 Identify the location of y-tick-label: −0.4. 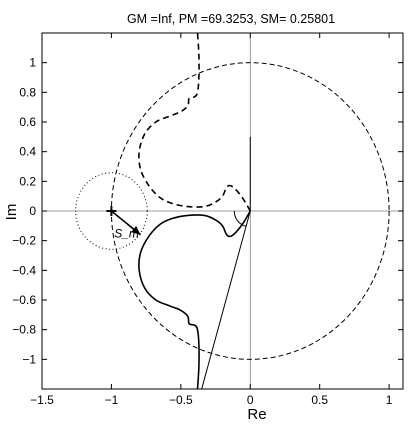
(24, 270).